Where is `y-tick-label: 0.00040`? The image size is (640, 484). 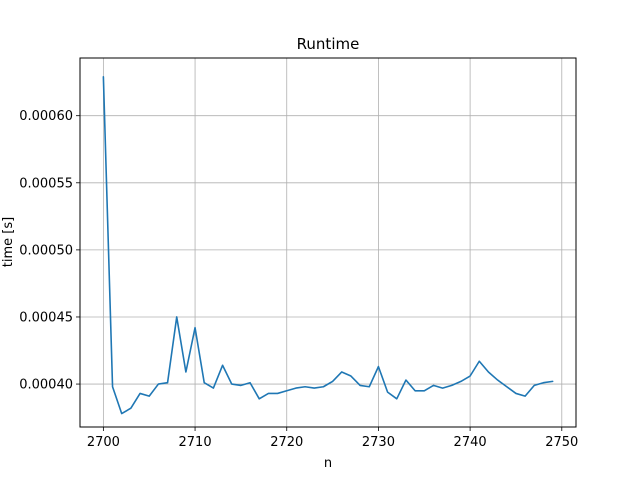
y-tick-label: 0.00040 is located at coordinates (46, 385).